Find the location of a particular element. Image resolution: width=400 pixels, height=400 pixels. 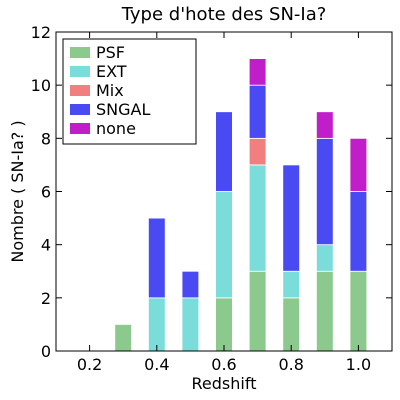

x-tick-label: 0.2 is located at coordinates (89, 364).